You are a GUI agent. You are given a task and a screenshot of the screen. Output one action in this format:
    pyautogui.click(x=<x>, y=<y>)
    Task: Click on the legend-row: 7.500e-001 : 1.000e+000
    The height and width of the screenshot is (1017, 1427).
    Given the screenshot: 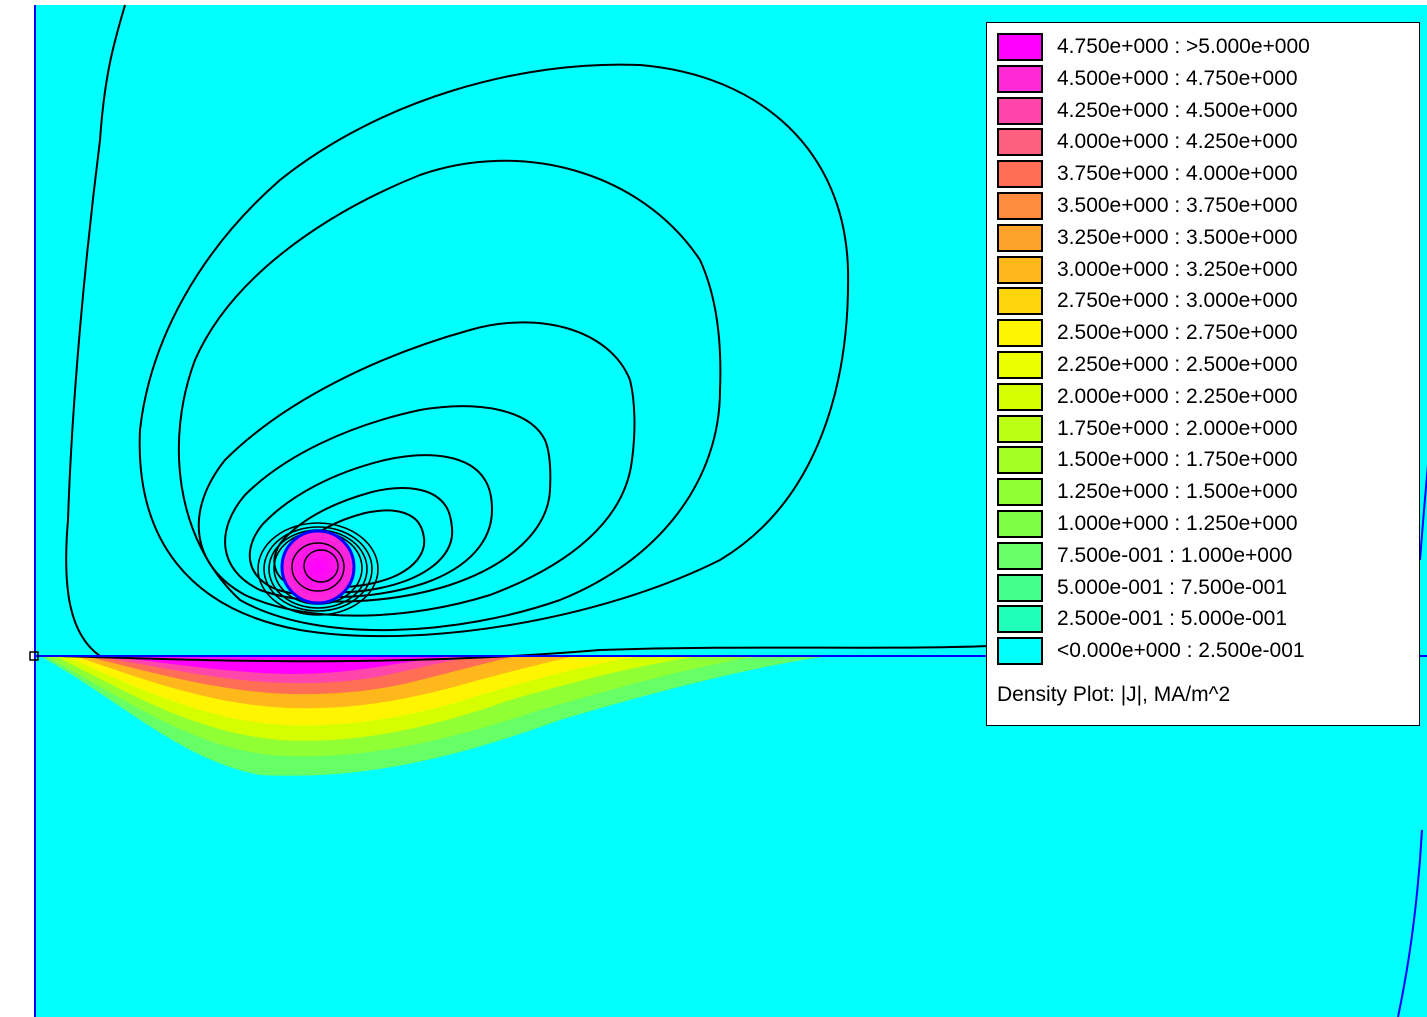 What is the action you would take?
    pyautogui.click(x=1144, y=556)
    